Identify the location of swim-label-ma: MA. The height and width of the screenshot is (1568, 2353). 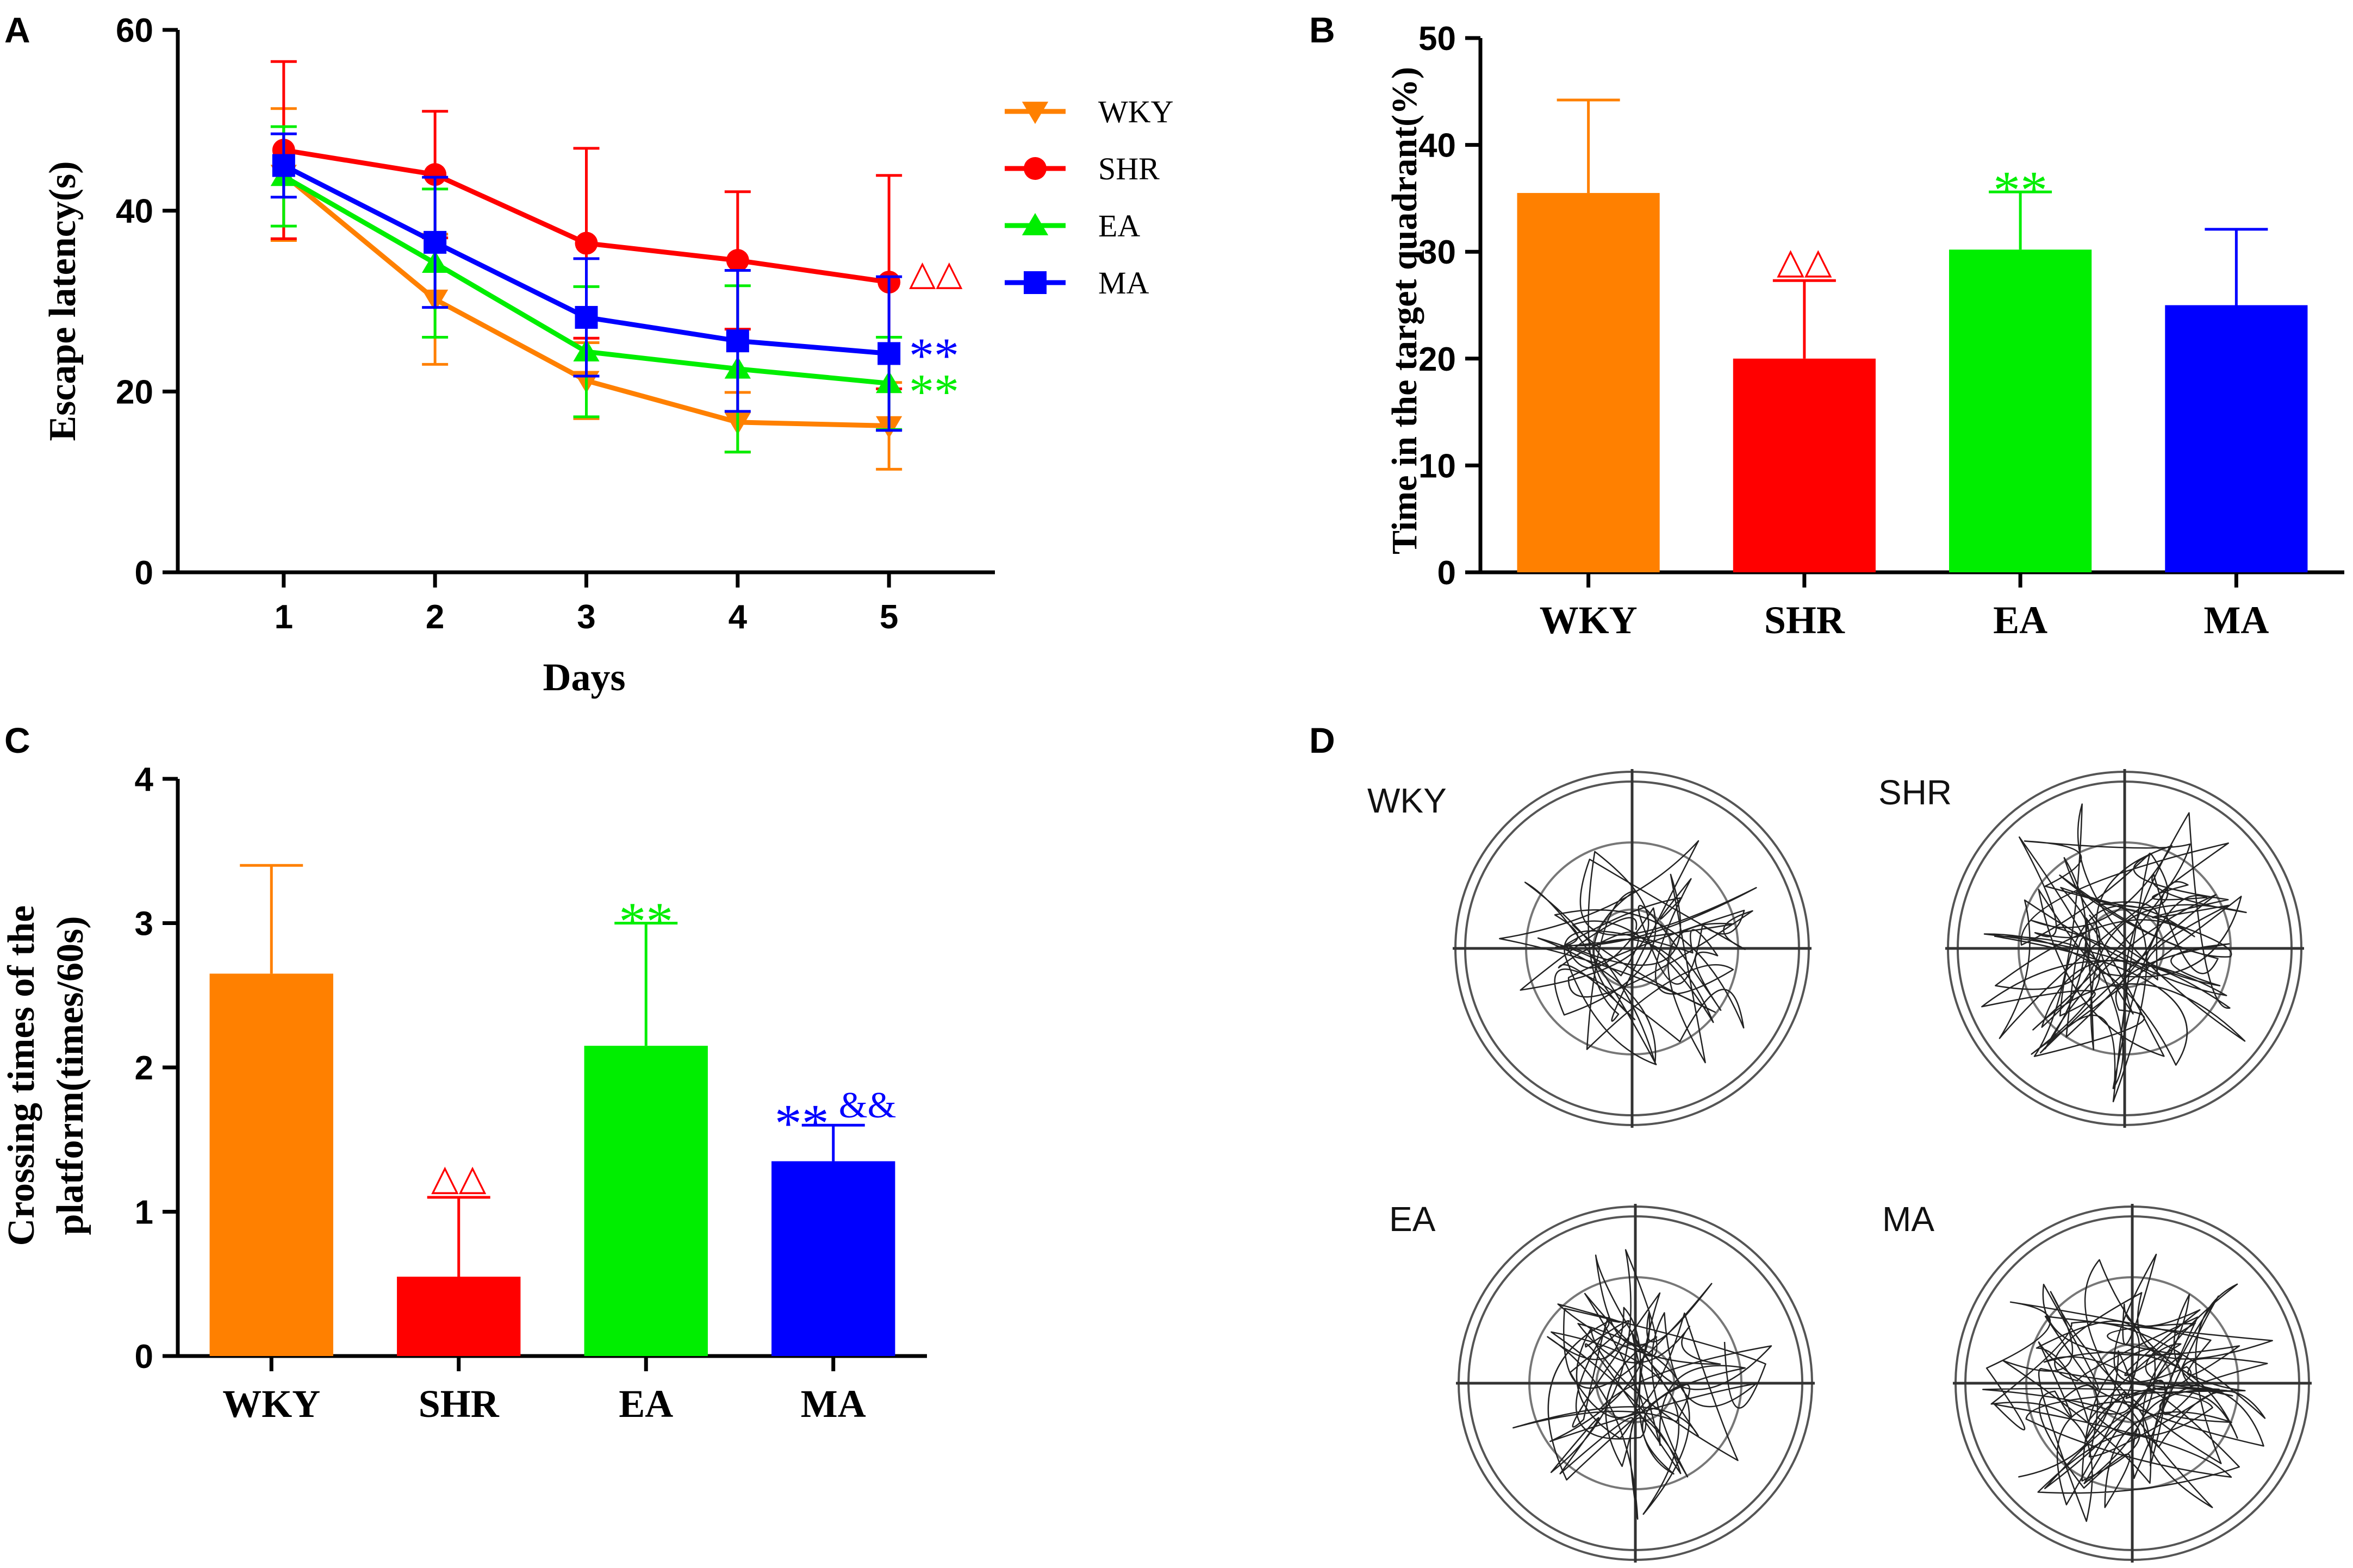
(1908, 1219).